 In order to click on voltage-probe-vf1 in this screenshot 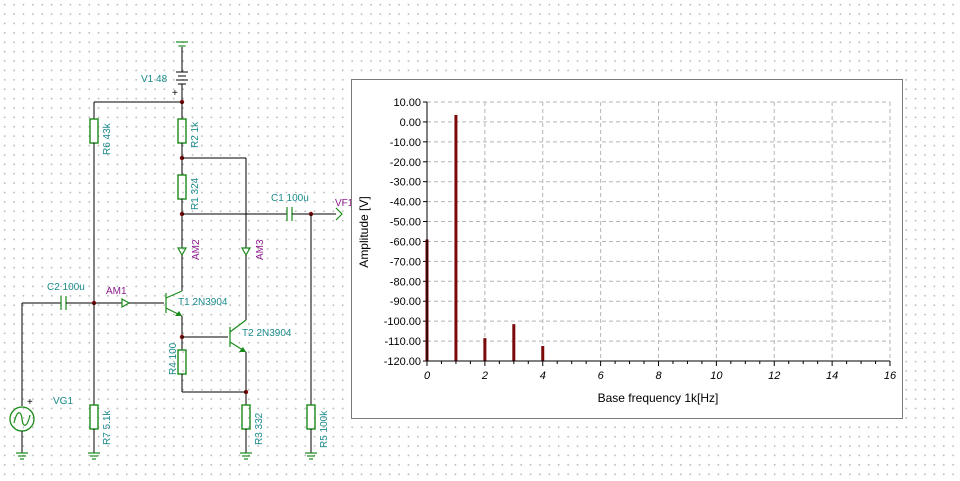, I will do `click(339, 214)`.